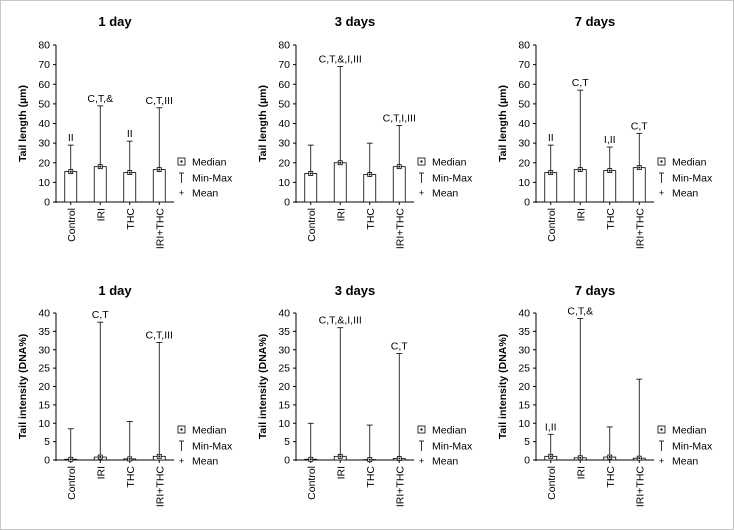  I want to click on box-control: II Control, so click(551, 187).